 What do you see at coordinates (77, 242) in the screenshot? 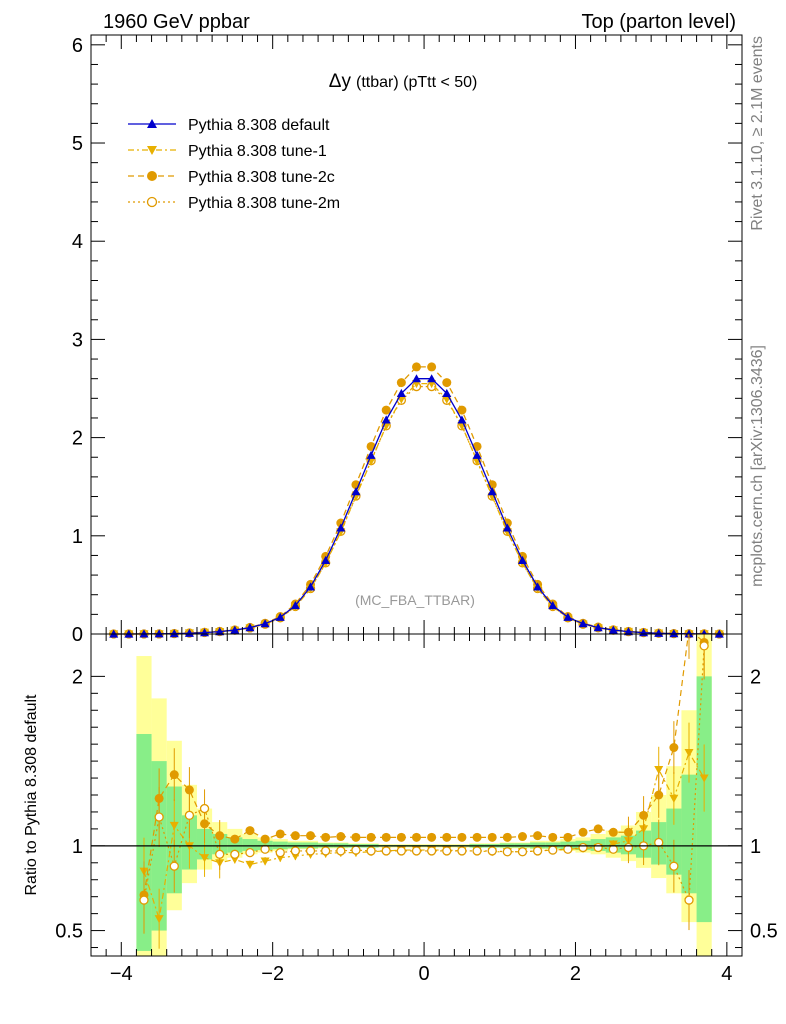
I see `main-ytick-label: 4` at bounding box center [77, 242].